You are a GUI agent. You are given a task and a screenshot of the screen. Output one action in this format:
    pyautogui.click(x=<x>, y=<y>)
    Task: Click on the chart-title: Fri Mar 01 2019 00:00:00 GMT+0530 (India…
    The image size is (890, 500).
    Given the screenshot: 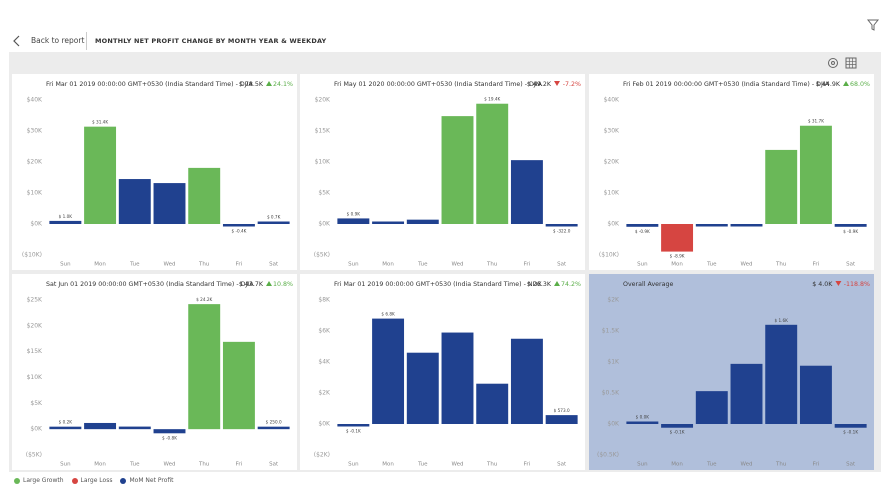 What is the action you would take?
    pyautogui.click(x=438, y=284)
    